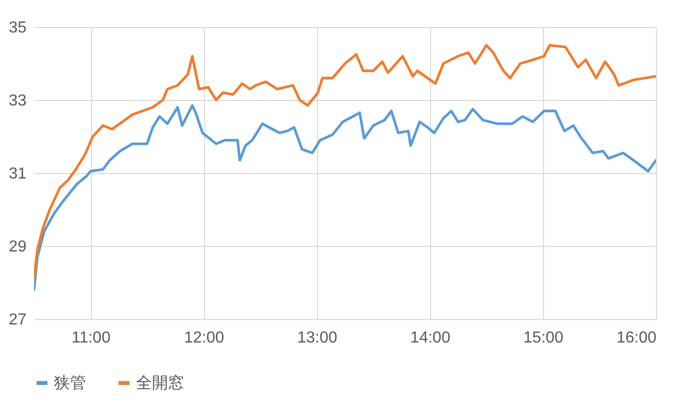 The height and width of the screenshot is (405, 700). Describe the element at coordinates (17, 174) in the screenshot. I see `y-tick-label: 31` at that location.